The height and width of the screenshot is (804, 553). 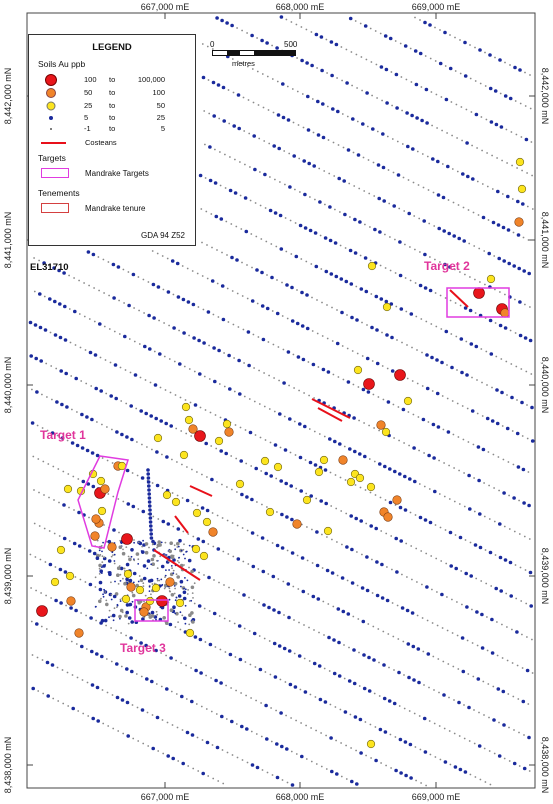 What do you see at coordinates (151, 610) in the screenshot?
I see `target-3-outline` at bounding box center [151, 610].